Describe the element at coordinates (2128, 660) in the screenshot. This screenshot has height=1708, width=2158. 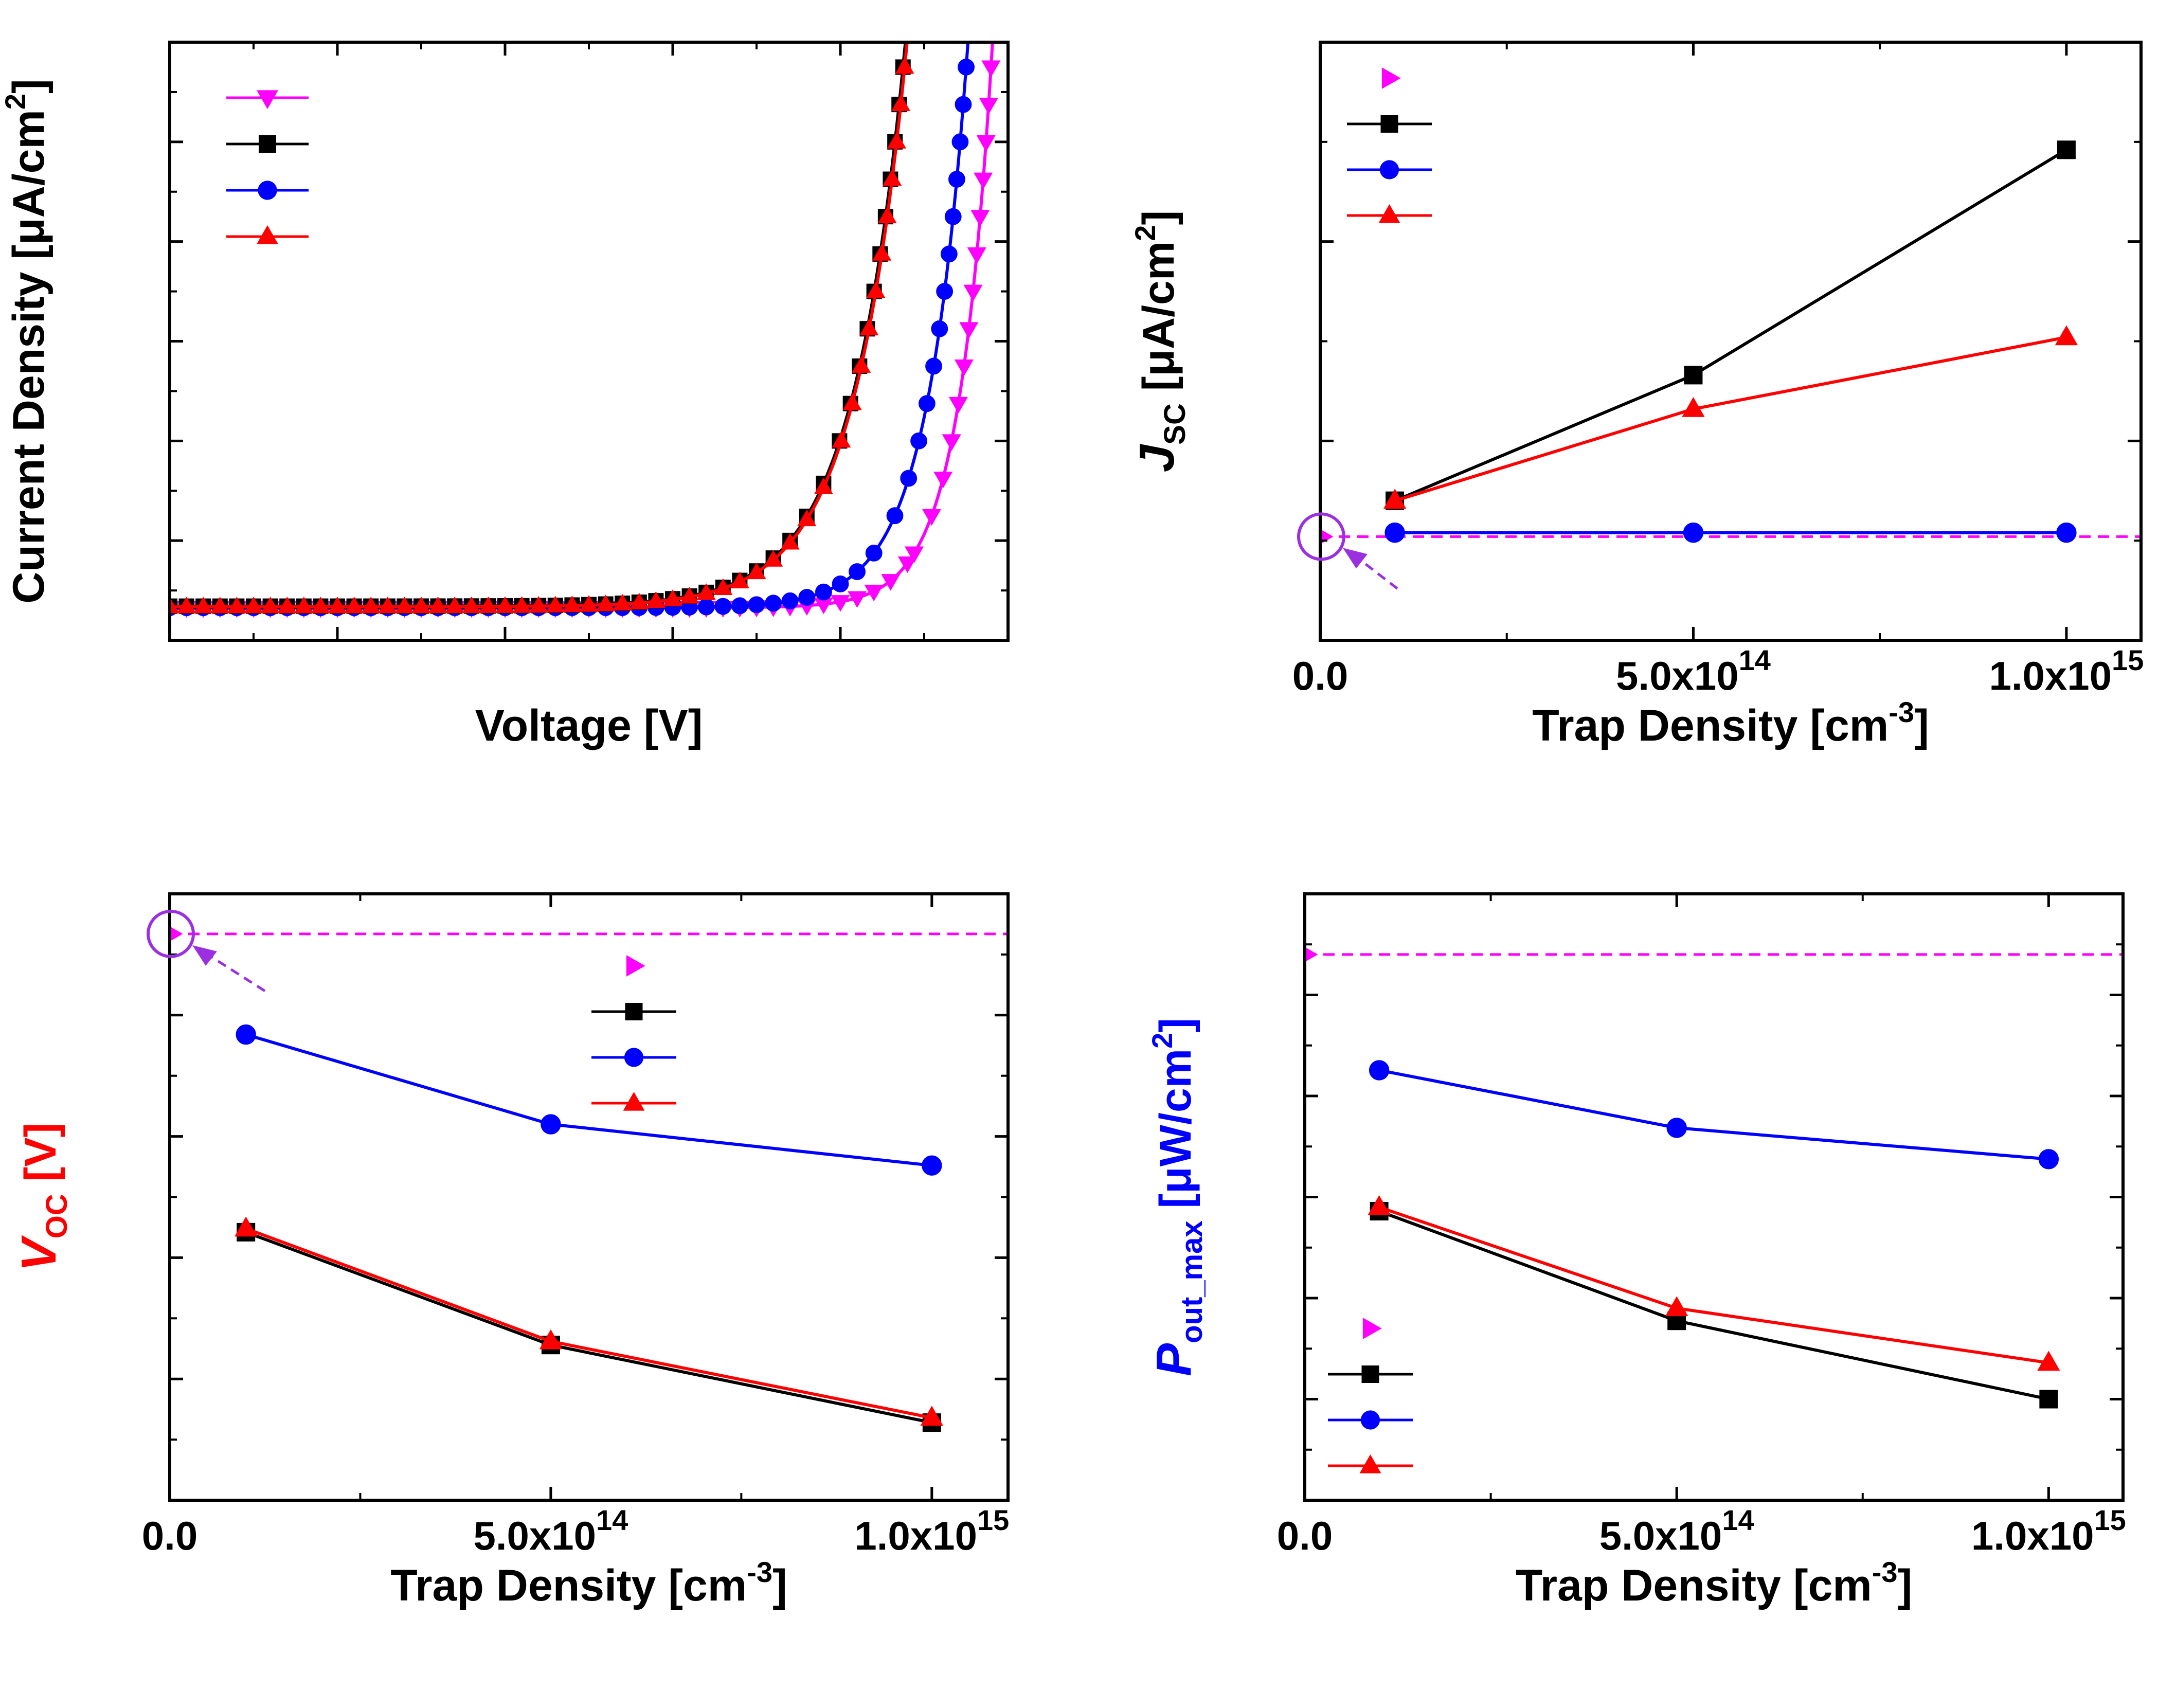
I see `x-tick-label-exp: 15` at that location.